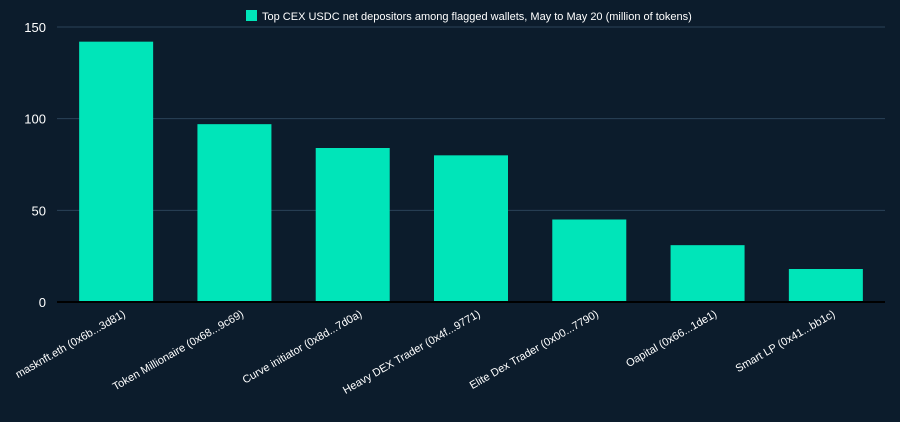 This screenshot has height=422, width=900. I want to click on x-tick-label: Curve initiator (0x8d...7d0a), so click(303, 347).